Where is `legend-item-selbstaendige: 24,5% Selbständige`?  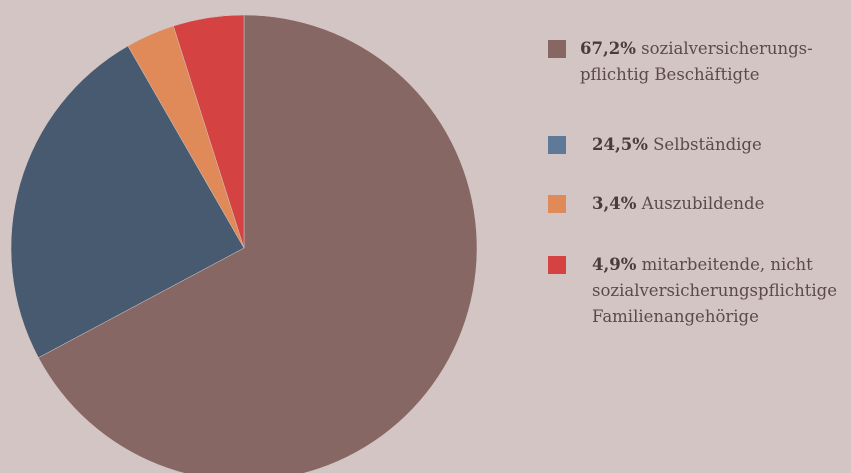
legend-item-selbstaendige: 24,5% Selbständige is located at coordinates (655, 145).